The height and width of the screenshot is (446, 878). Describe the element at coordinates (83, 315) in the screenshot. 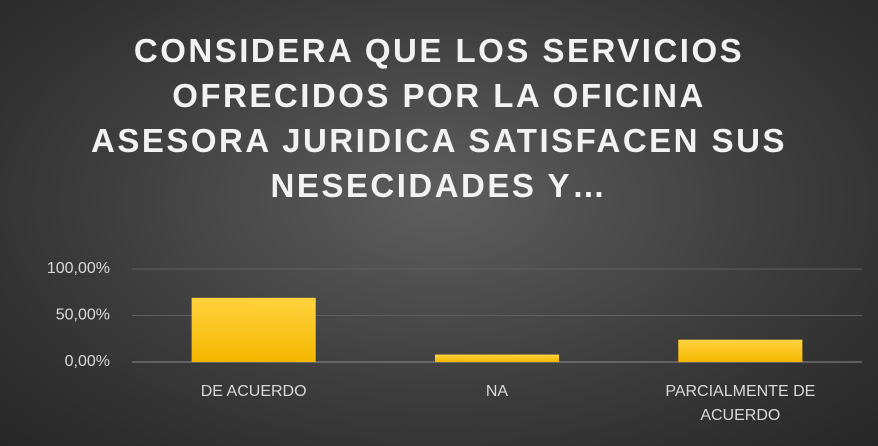

I see `y-tick-label: 50,00%` at that location.